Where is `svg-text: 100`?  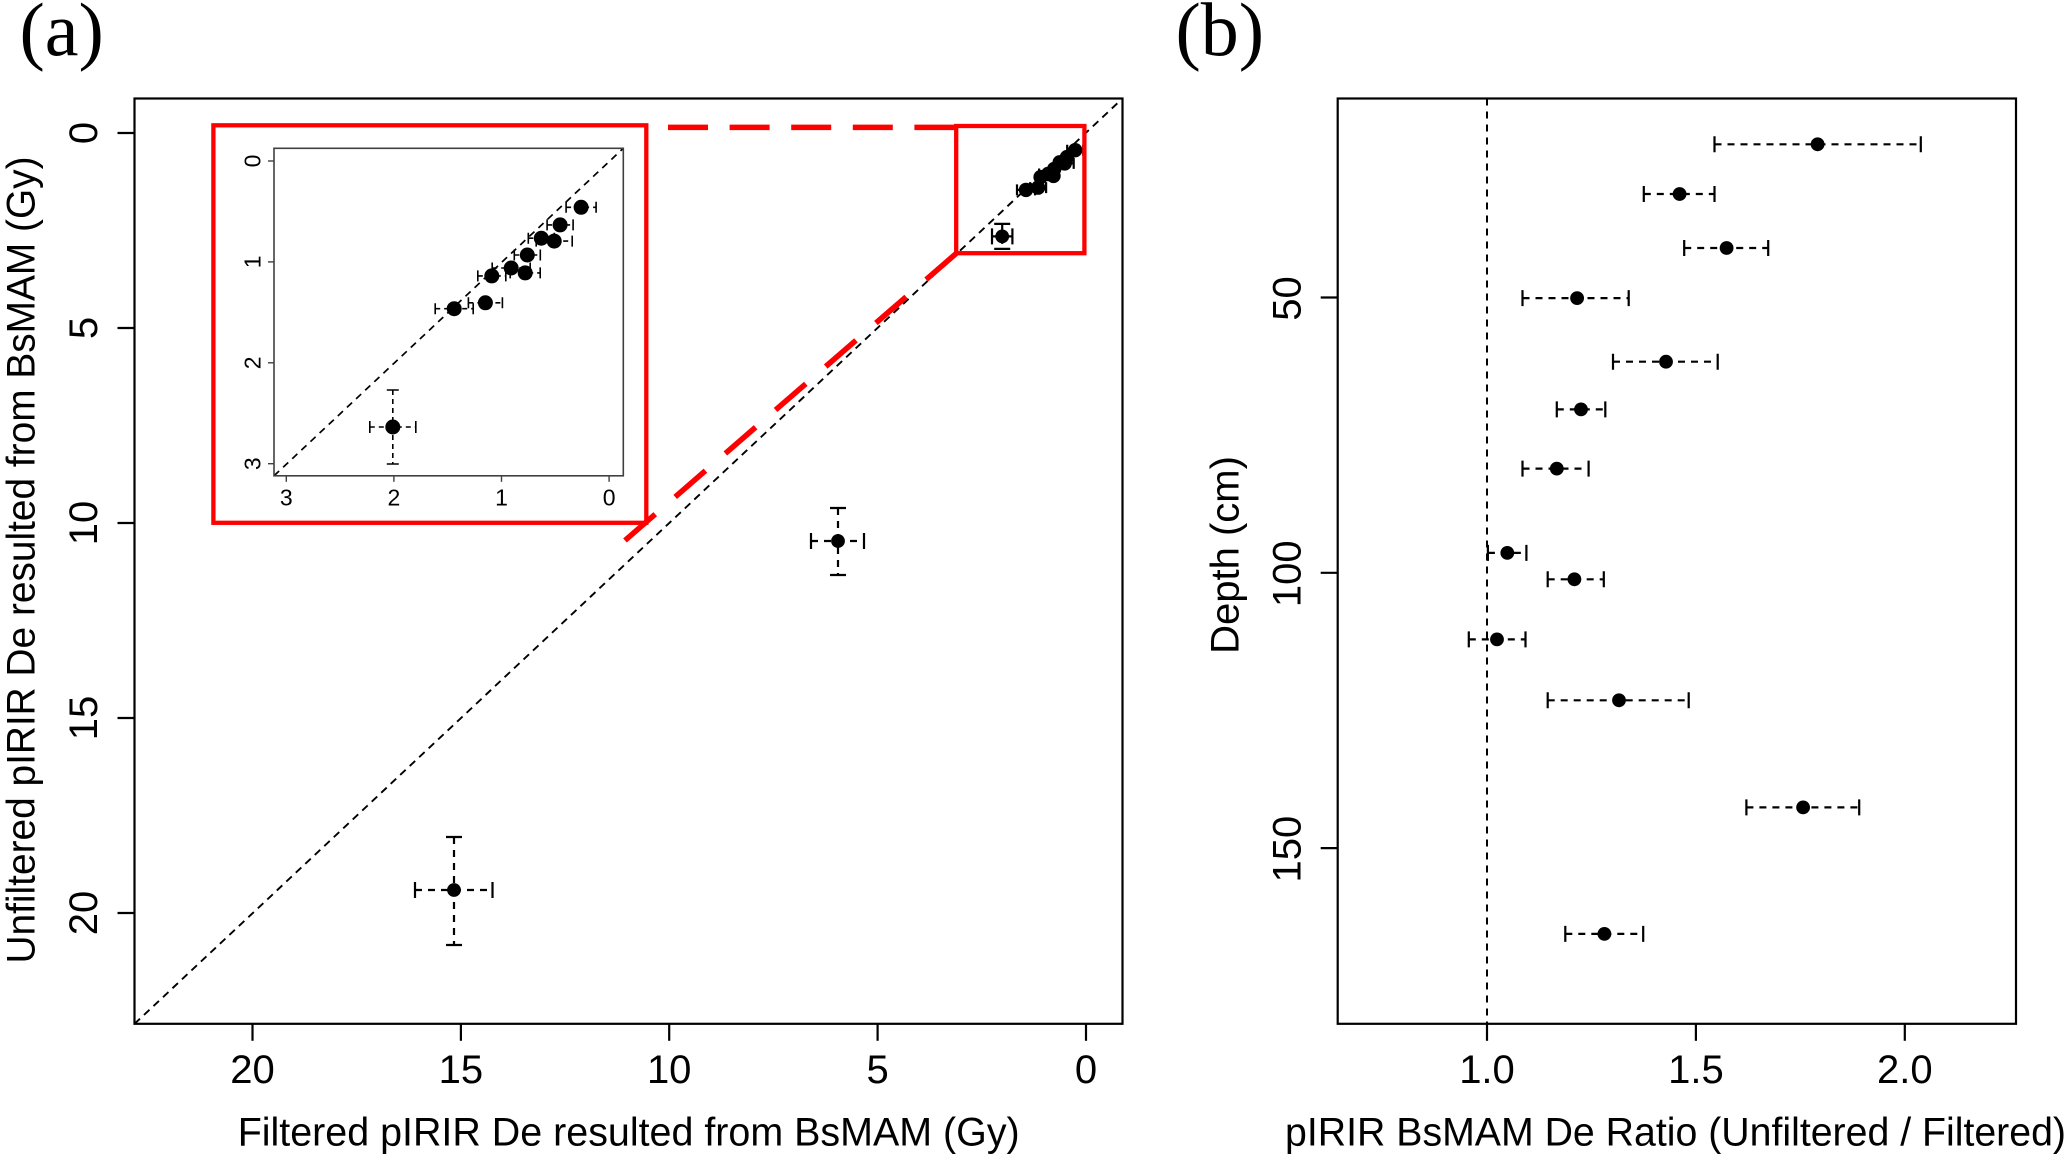
svg-text: 100 is located at coordinates (1288, 573).